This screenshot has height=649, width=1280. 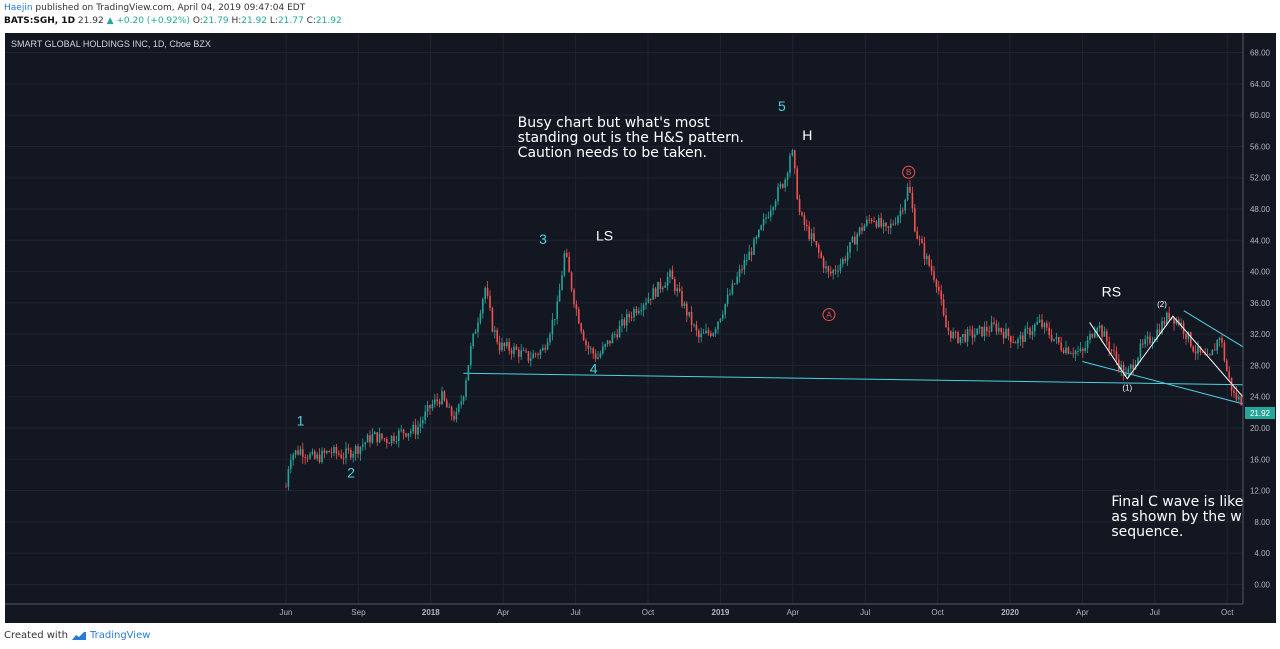 What do you see at coordinates (807, 135) in the screenshot?
I see `wave-label: H` at bounding box center [807, 135].